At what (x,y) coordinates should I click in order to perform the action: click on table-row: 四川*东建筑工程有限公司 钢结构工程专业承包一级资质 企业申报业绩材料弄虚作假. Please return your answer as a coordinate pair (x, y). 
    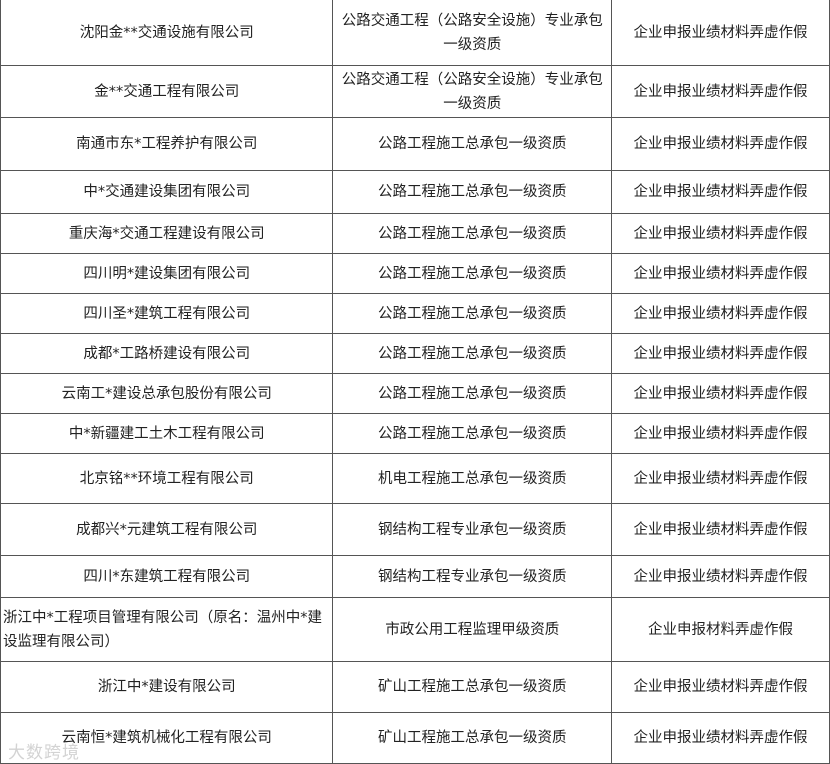
    Looking at the image, I should click on (415, 576).